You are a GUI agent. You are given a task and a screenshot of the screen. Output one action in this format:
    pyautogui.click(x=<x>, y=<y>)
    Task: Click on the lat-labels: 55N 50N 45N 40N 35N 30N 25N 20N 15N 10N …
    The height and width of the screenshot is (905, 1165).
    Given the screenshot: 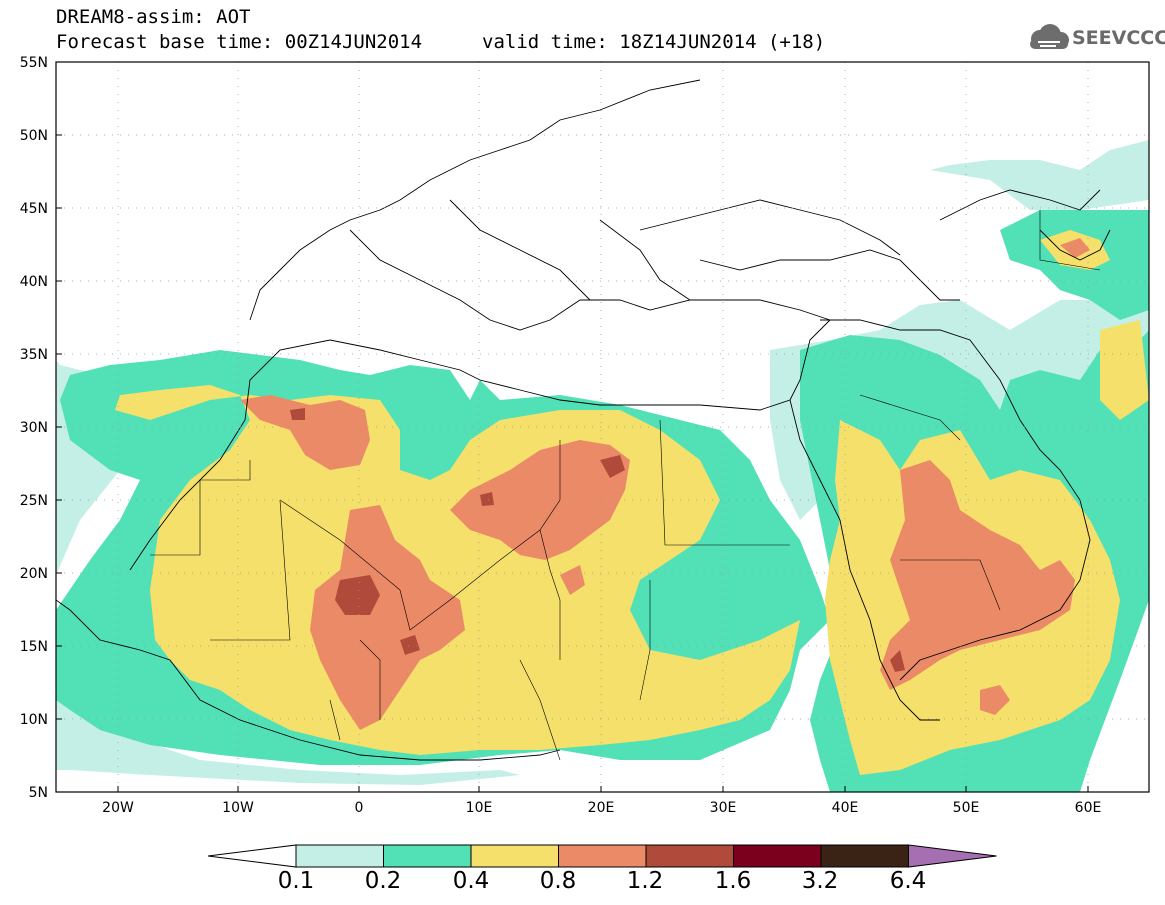 What is the action you would take?
    pyautogui.click(x=34, y=428)
    